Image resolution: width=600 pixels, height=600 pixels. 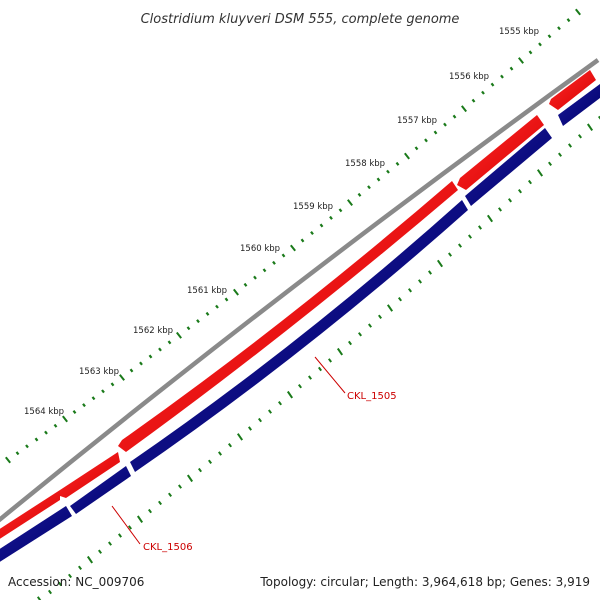 I want to click on gene-label-ckl-1505: CKL_1505, so click(x=372, y=396).